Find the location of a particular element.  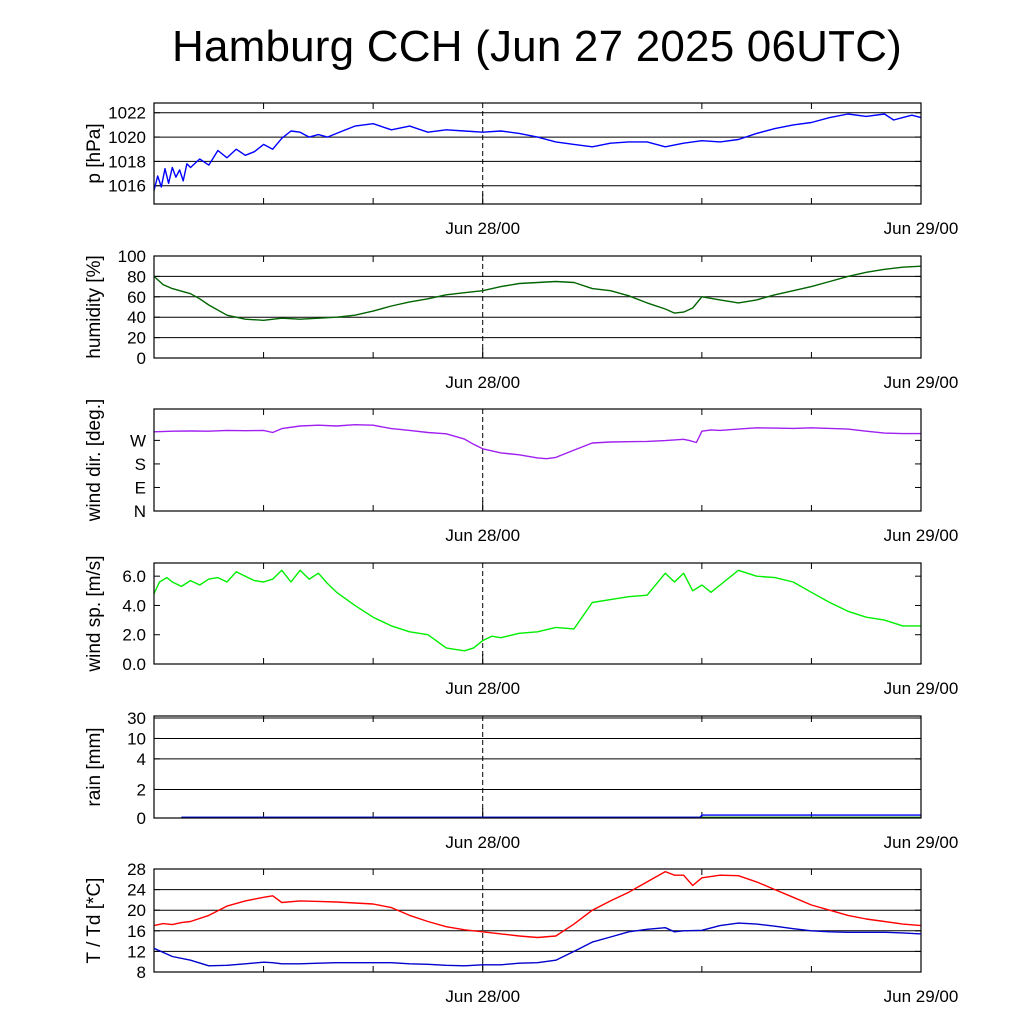

y-tick-label: 16 is located at coordinates (136, 931).